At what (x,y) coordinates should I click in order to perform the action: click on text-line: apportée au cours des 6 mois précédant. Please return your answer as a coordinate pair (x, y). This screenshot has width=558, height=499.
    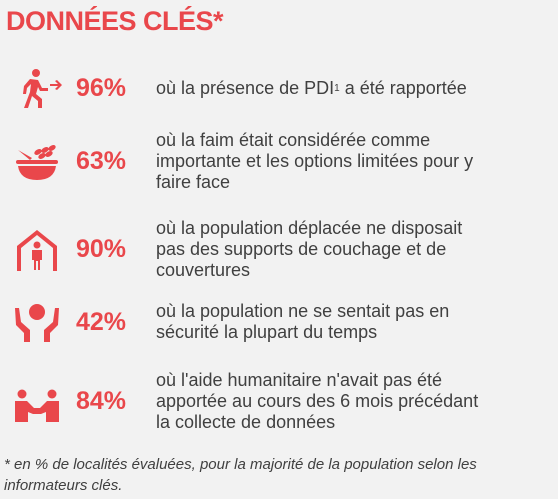
    Looking at the image, I should click on (317, 401).